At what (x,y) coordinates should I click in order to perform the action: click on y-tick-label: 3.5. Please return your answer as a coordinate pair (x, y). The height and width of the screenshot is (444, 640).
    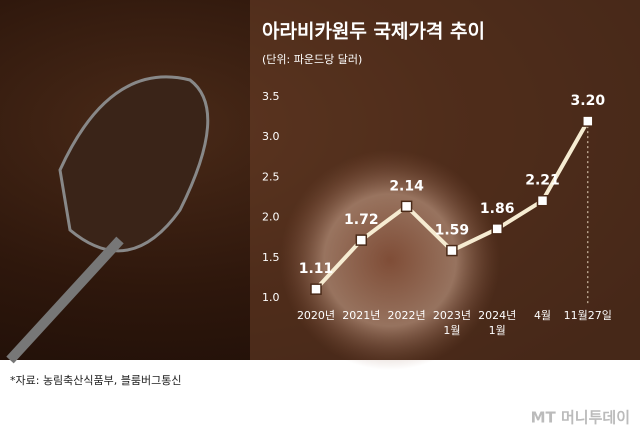
    Looking at the image, I should click on (271, 96).